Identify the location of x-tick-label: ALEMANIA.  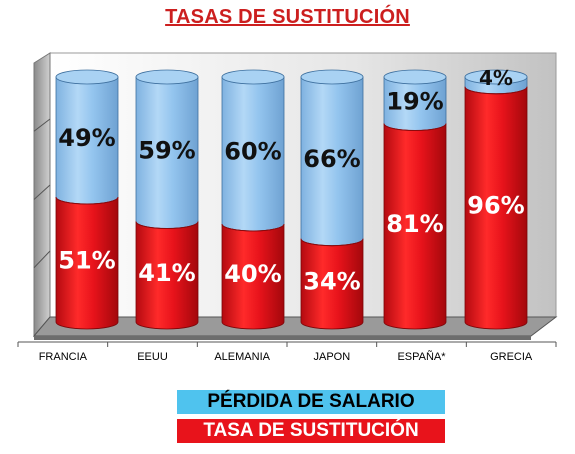
(242, 357).